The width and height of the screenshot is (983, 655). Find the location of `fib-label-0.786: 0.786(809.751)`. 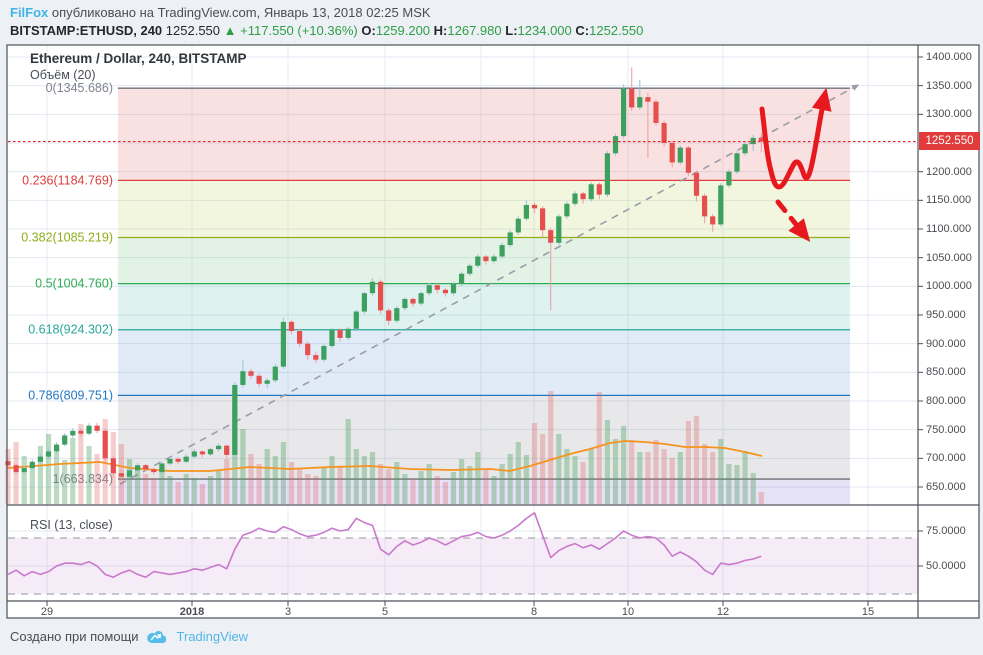

fib-label-0.786: 0.786(809.751) is located at coordinates (70, 395).